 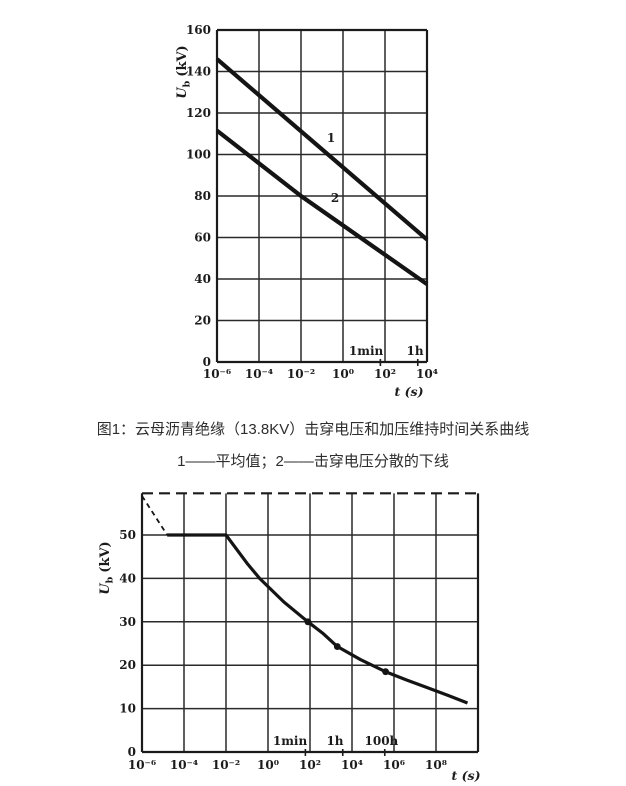 What do you see at coordinates (107, 567) in the screenshot?
I see `figure2-y-axis-title: Ub(kV)` at bounding box center [107, 567].